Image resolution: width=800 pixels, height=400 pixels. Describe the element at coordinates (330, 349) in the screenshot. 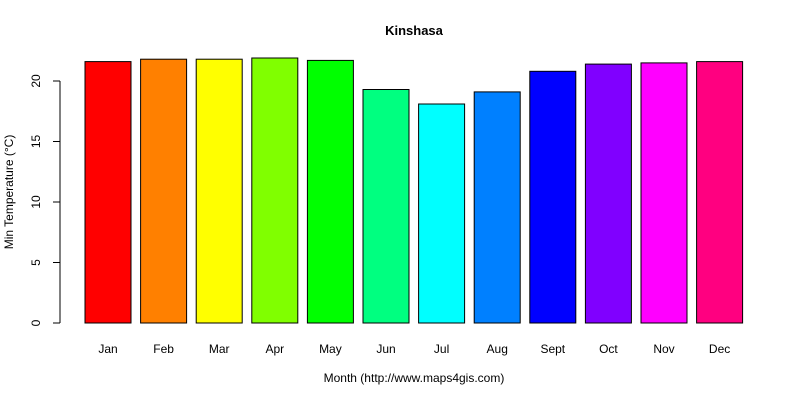

I see `x-tick-label: May` at that location.